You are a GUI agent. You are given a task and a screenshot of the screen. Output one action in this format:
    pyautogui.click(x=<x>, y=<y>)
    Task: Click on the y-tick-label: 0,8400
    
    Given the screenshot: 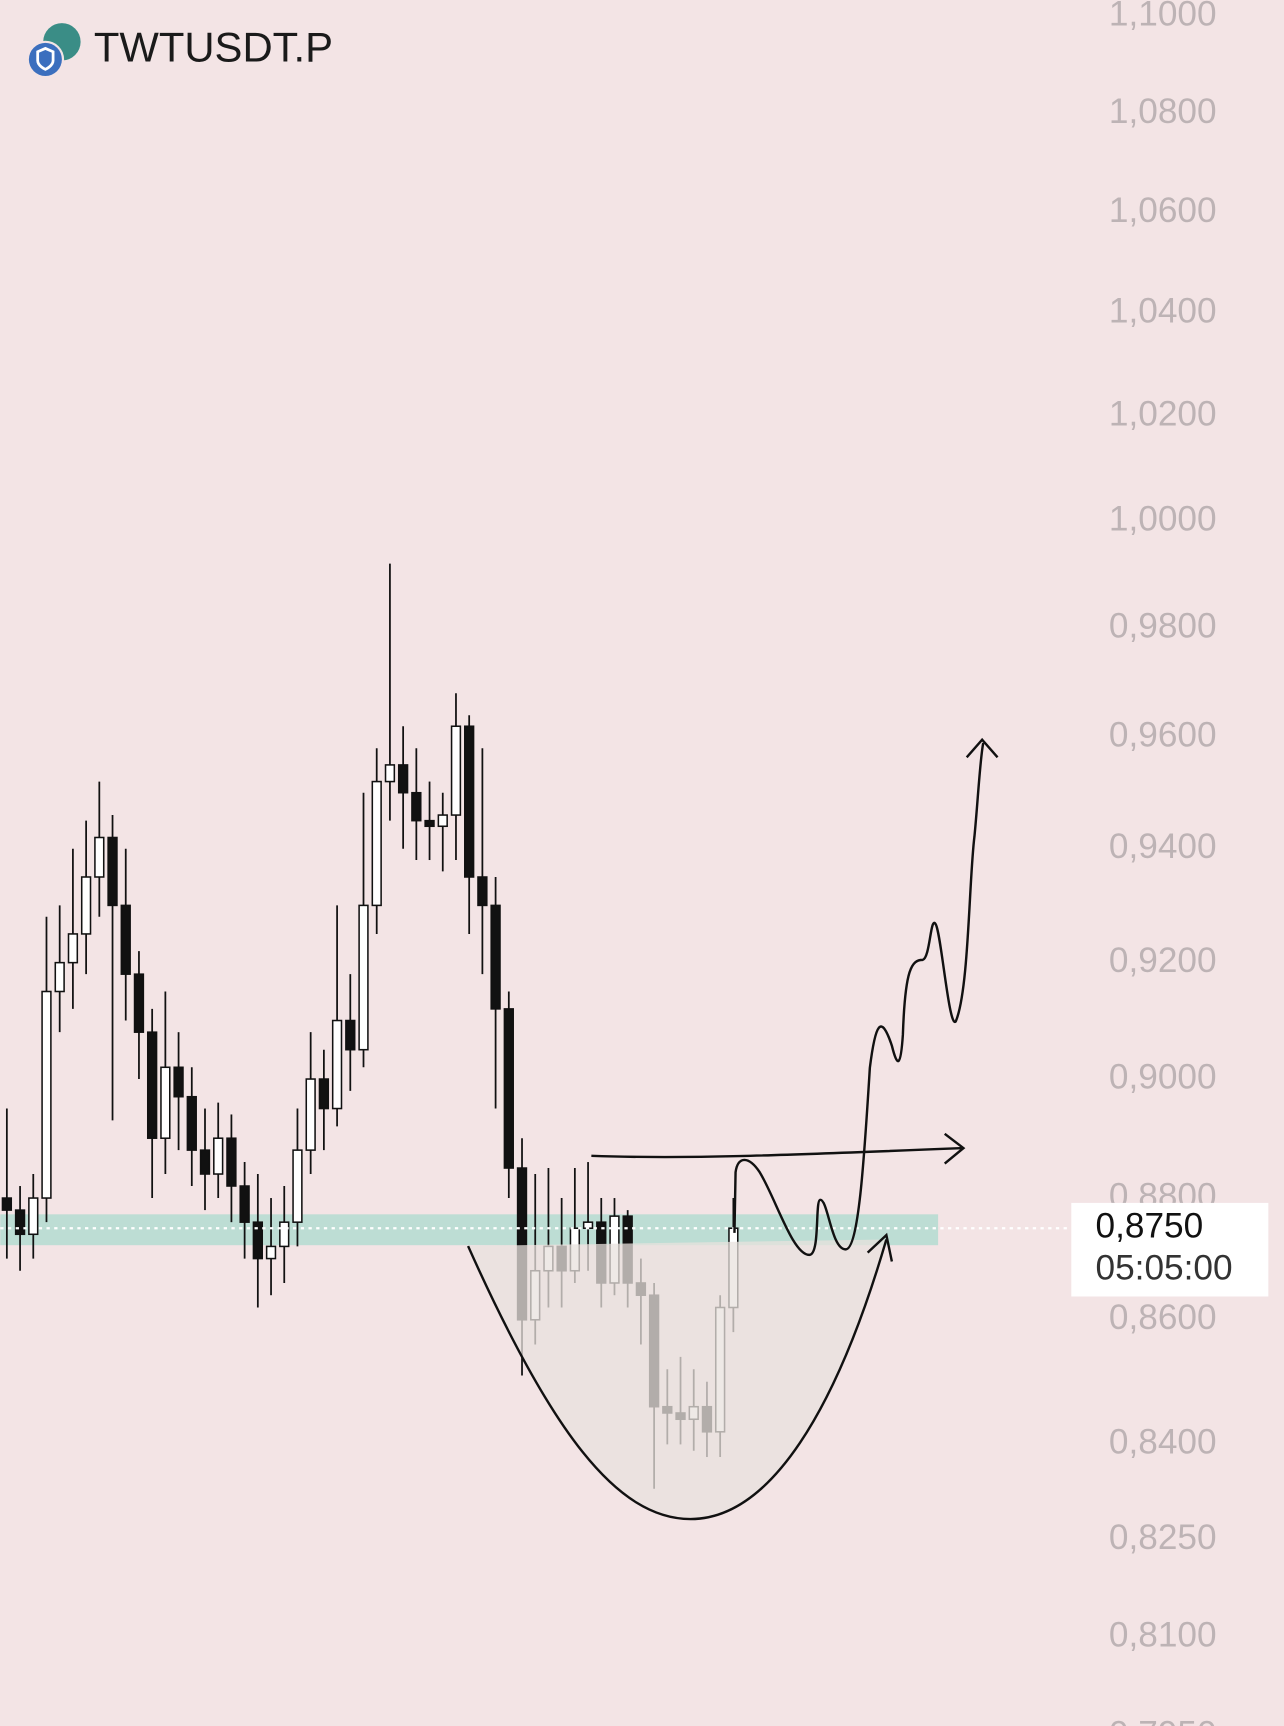 What is the action you would take?
    pyautogui.click(x=1163, y=1442)
    